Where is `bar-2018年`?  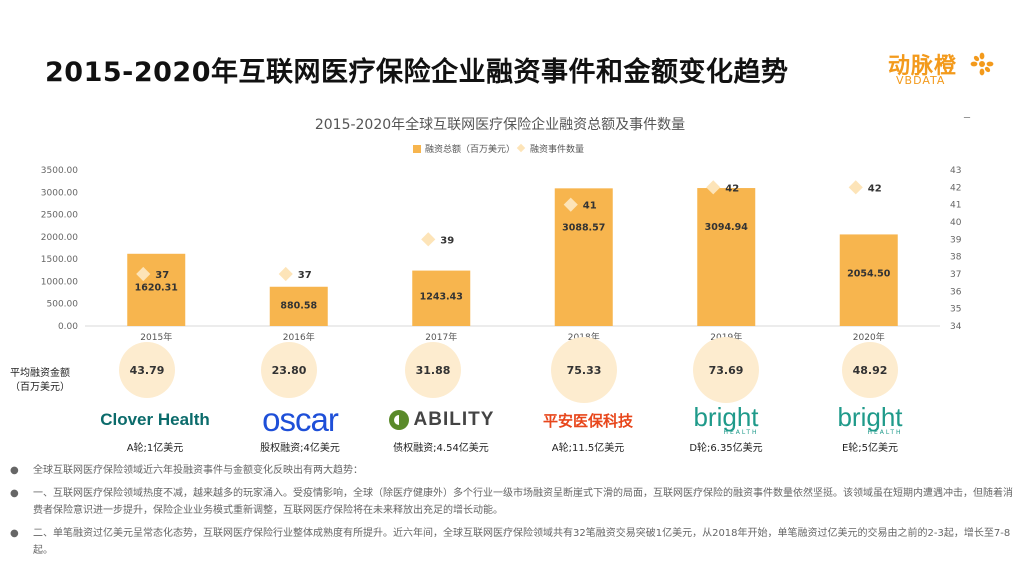
bar-2018年 is located at coordinates (583, 257).